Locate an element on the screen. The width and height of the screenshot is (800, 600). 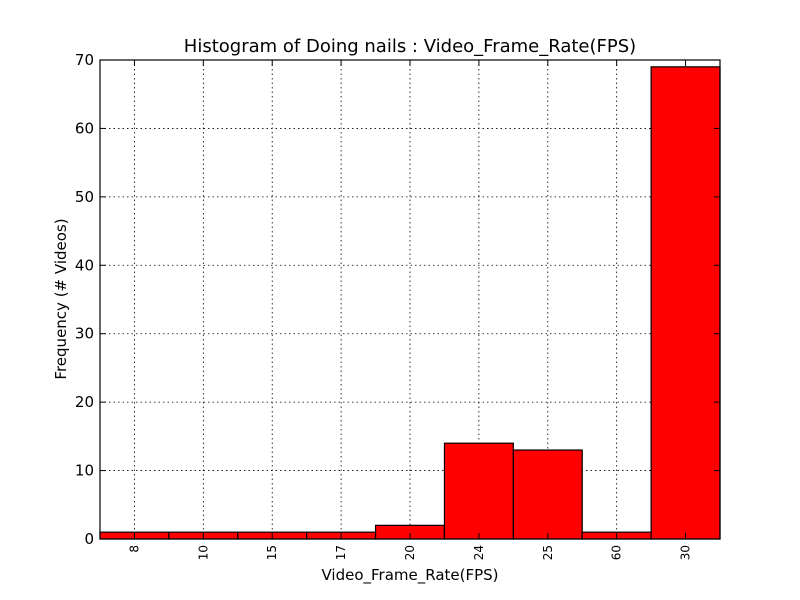
y-tick-label: 40 is located at coordinates (84, 265).